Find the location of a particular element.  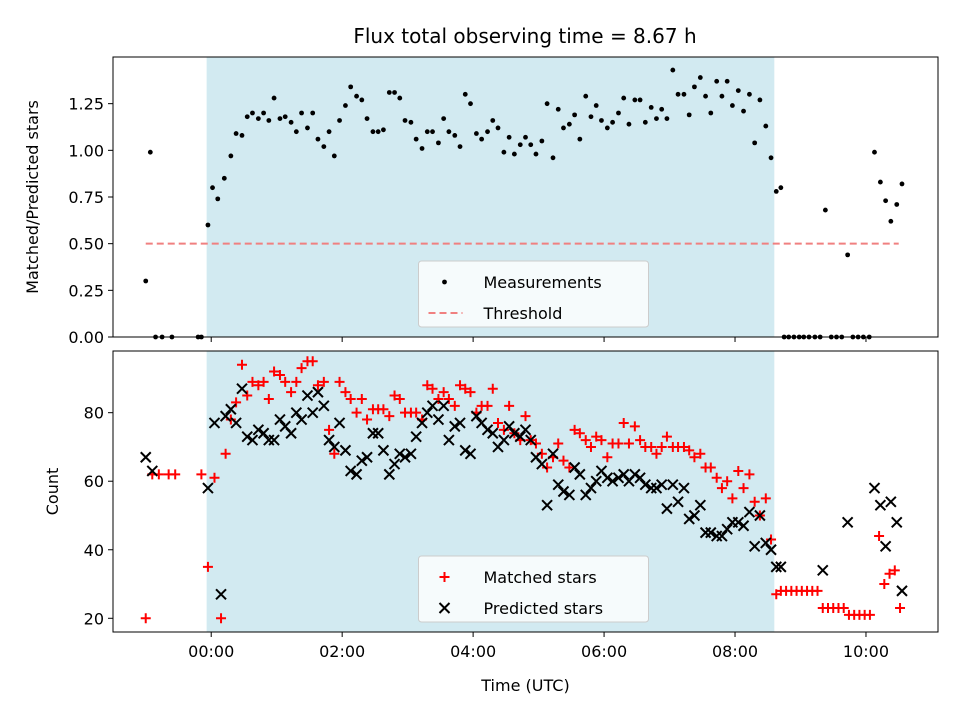

legend-threshold-label: Threshold is located at coordinates (523, 313).